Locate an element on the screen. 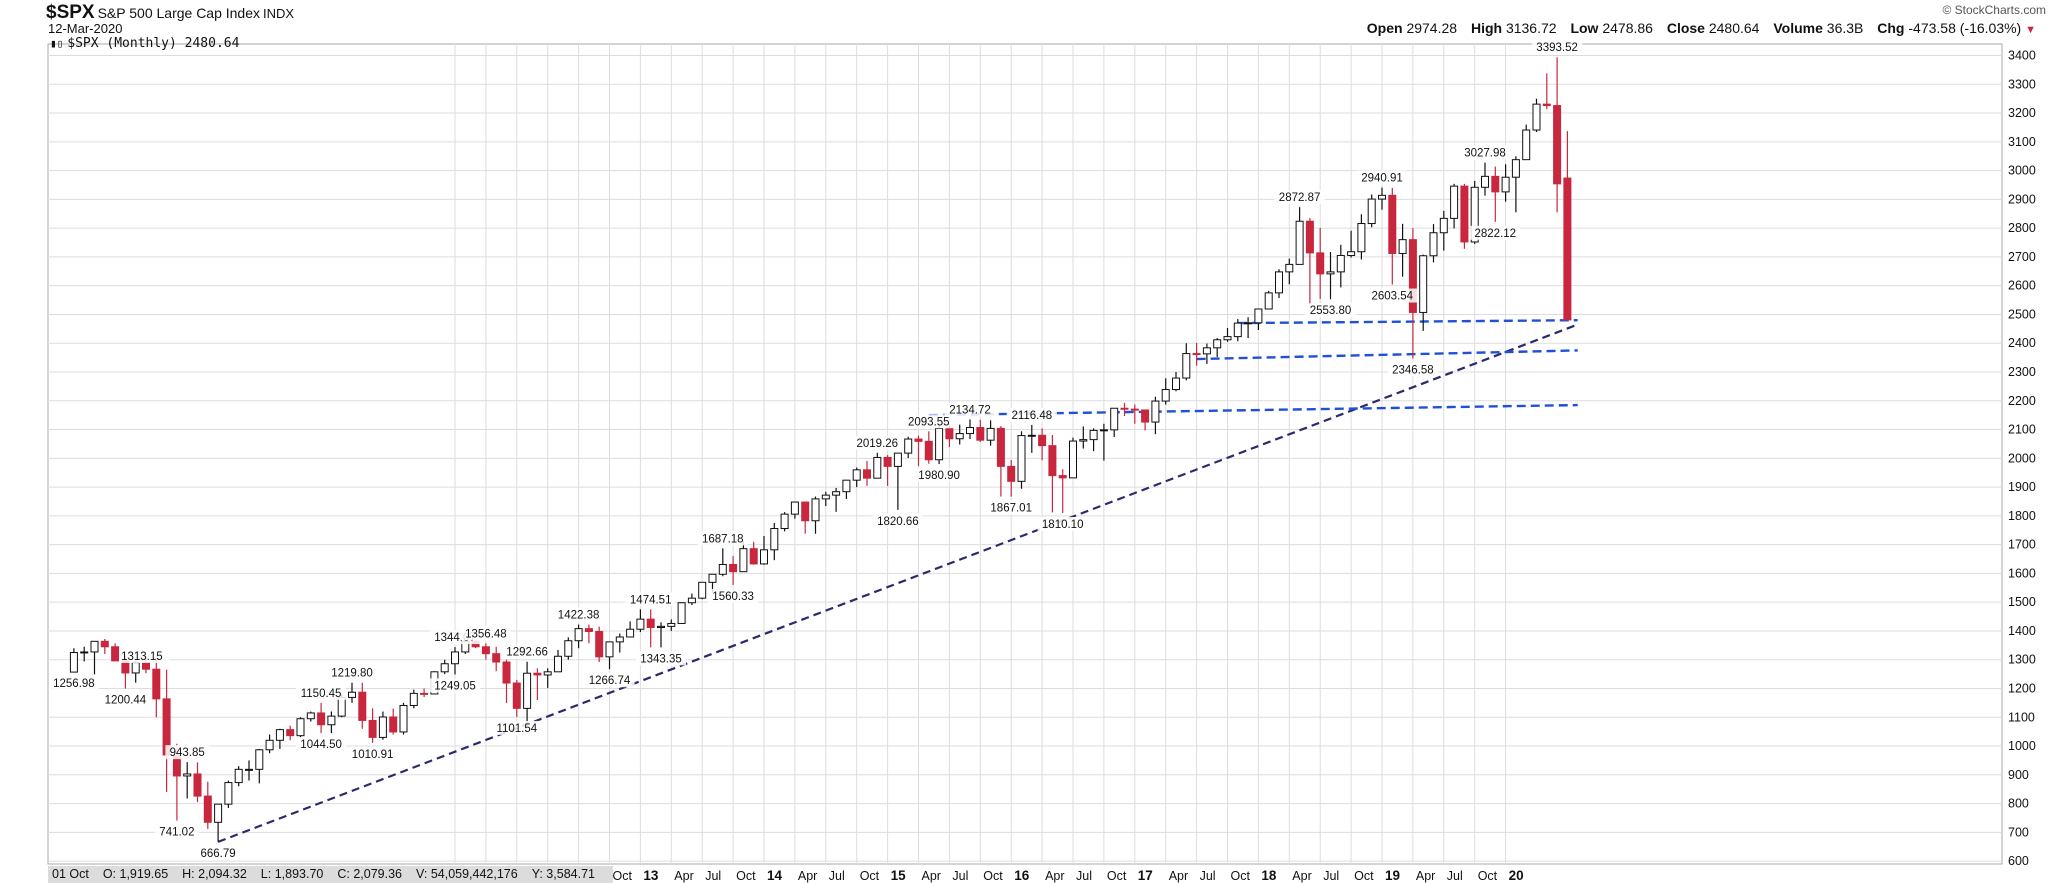 The width and height of the screenshot is (2048, 883). y-tick-label: 1200 is located at coordinates (2022, 688).